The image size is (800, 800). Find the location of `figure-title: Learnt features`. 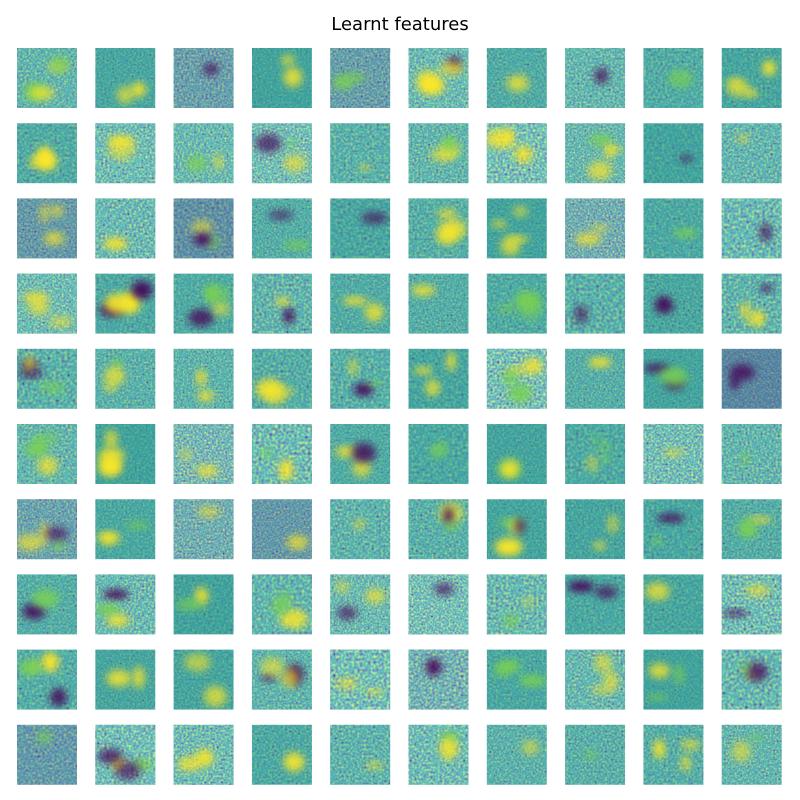

figure-title: Learnt features is located at coordinates (399, 24).